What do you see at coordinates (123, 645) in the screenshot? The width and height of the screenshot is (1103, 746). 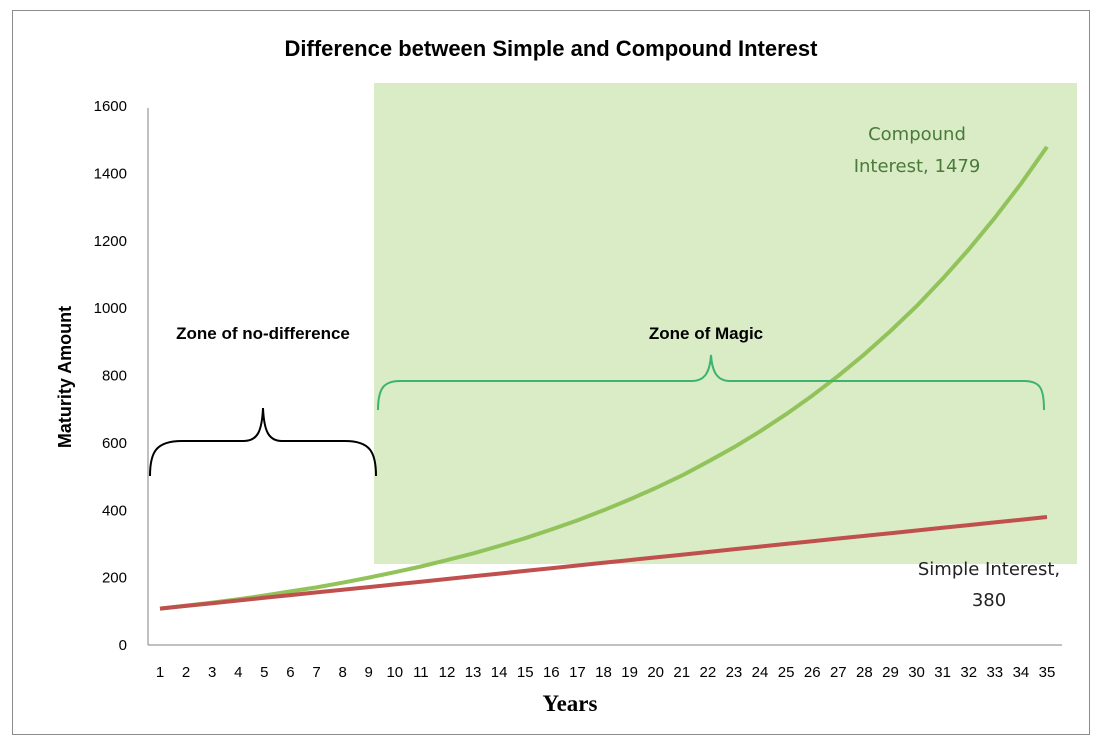 I see `y-tick-label: 0` at bounding box center [123, 645].